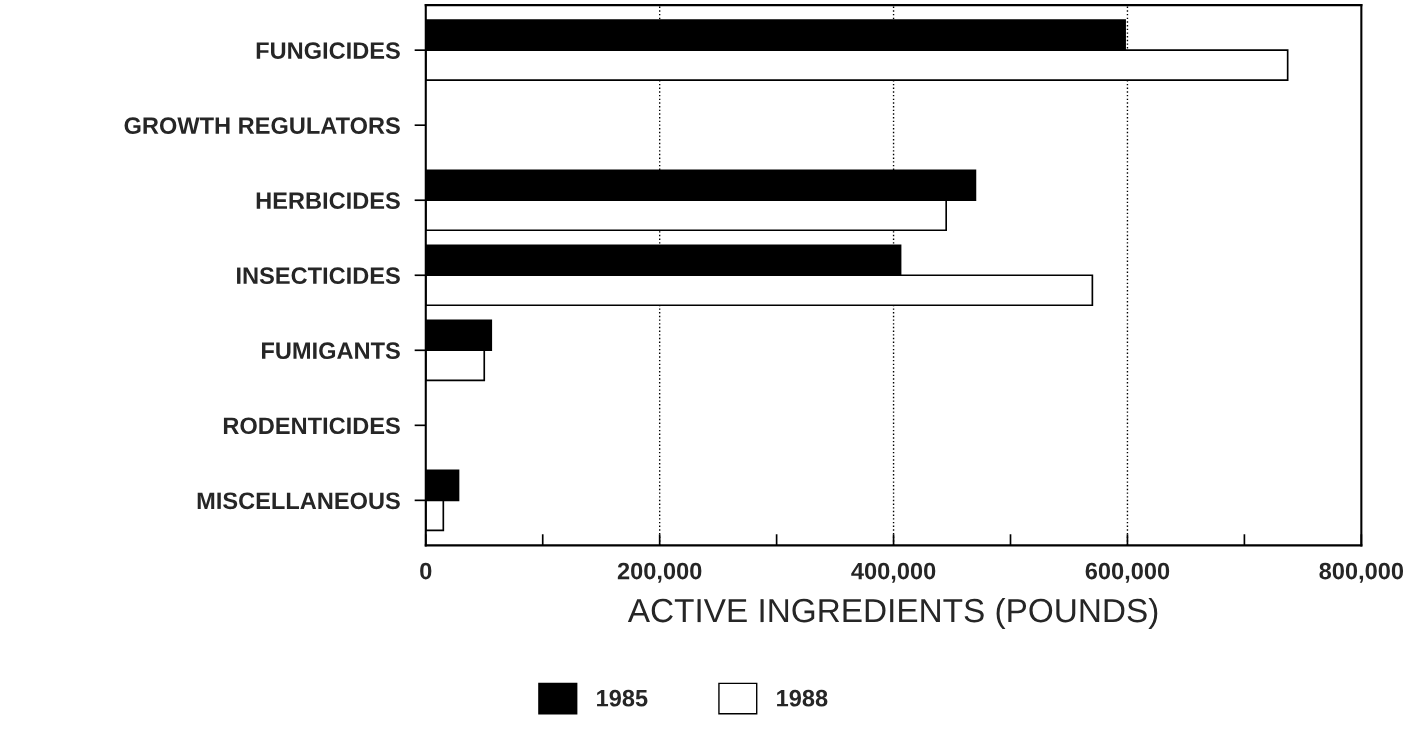 Image resolution: width=1424 pixels, height=735 pixels. Describe the element at coordinates (426, 571) in the screenshot. I see `x-tick-label: 0` at that location.